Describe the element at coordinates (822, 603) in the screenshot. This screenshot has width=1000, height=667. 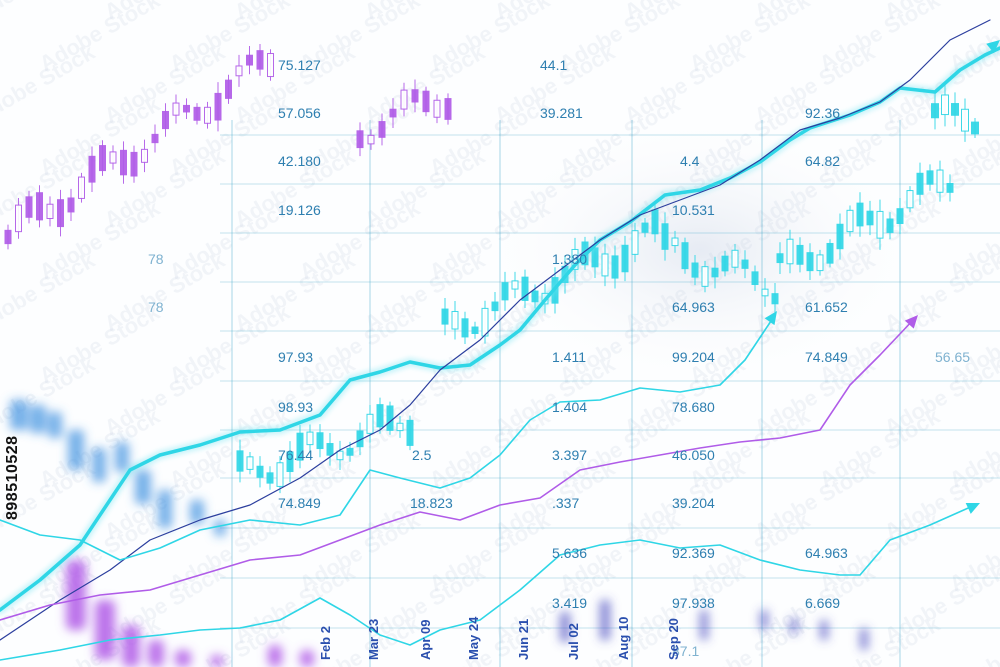
I see `figure-label: 6.669` at that location.